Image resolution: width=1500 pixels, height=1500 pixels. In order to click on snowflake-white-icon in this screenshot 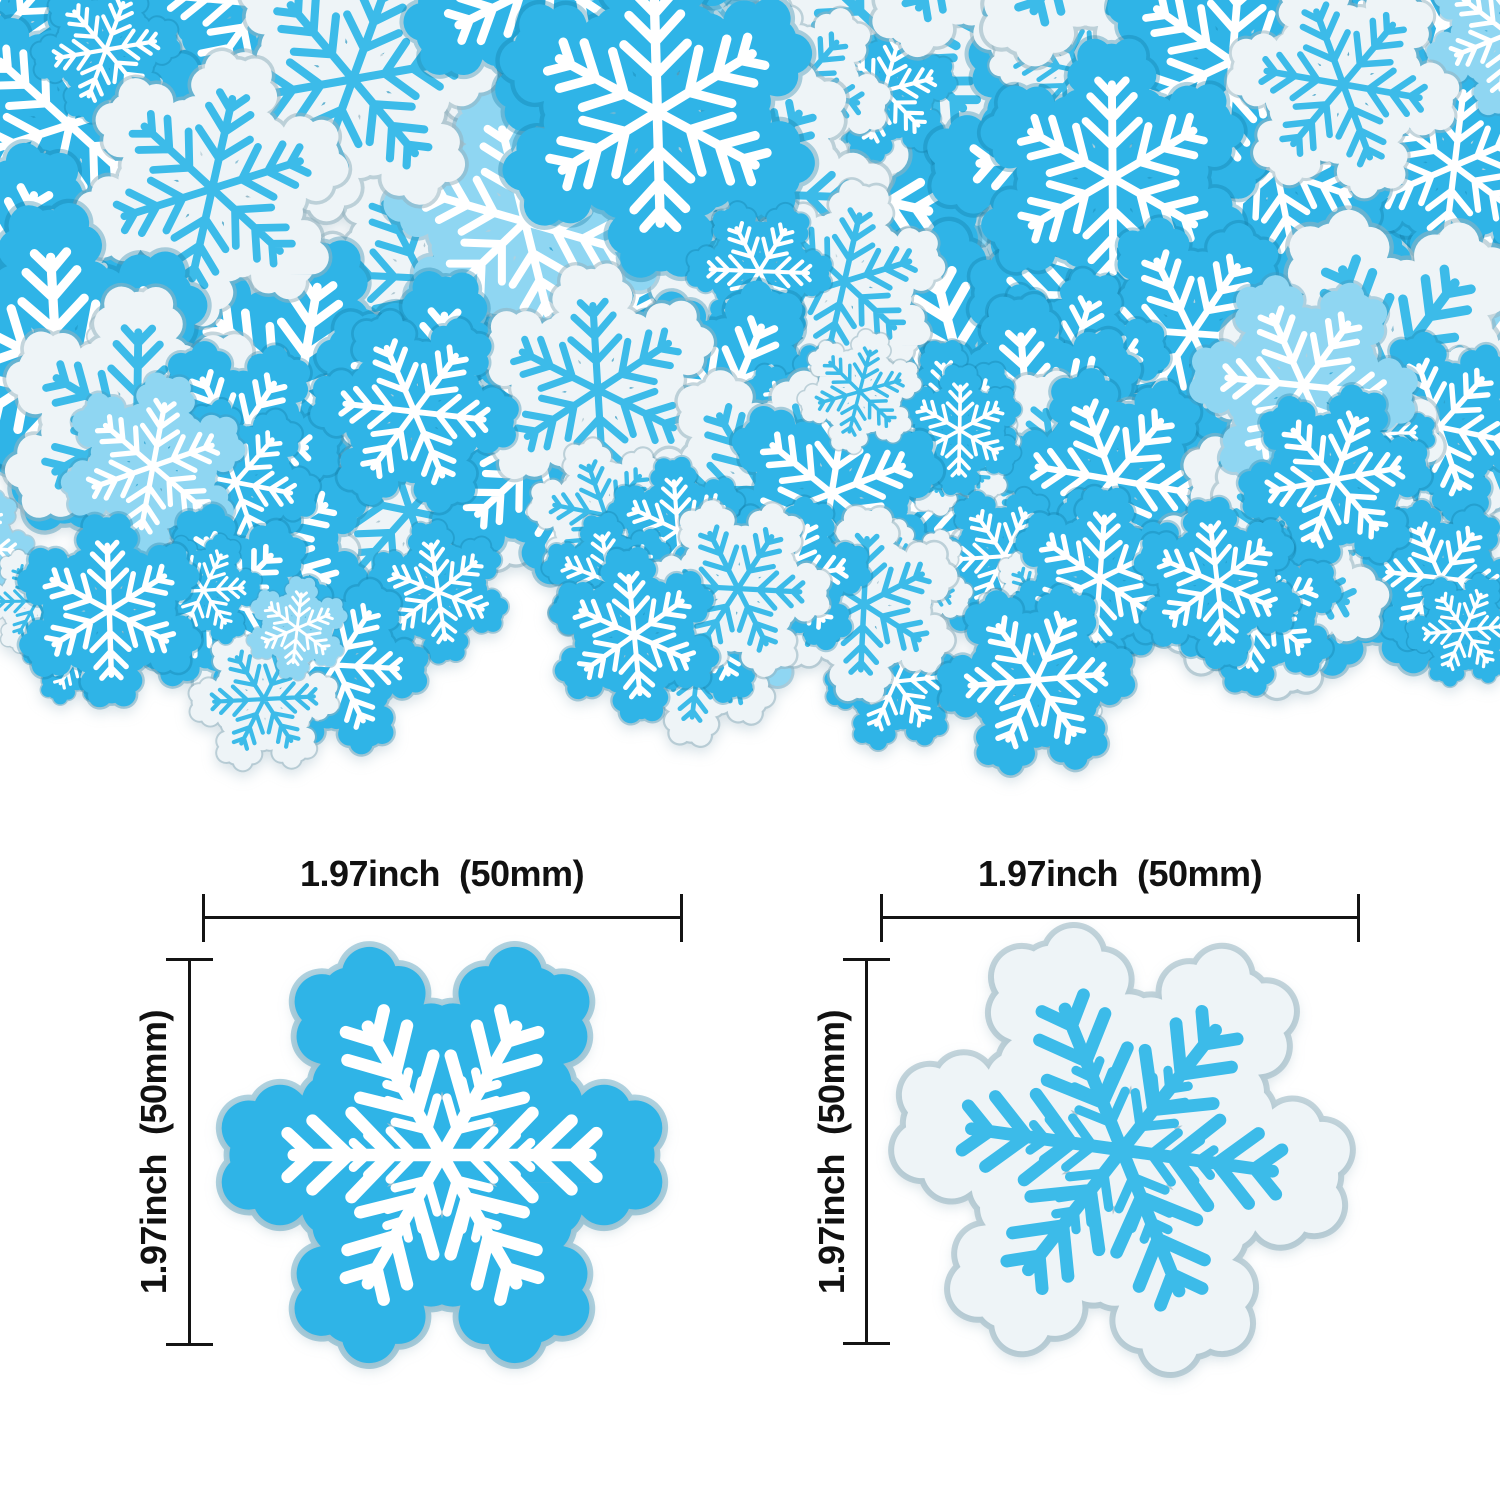, I will do `click(1122, 1150)`.